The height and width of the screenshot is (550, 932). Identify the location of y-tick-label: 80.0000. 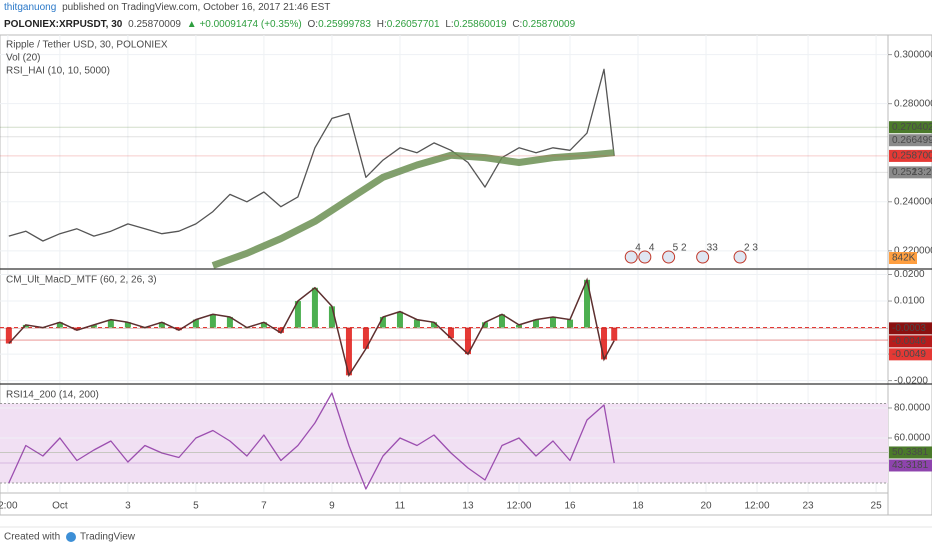
(912, 408).